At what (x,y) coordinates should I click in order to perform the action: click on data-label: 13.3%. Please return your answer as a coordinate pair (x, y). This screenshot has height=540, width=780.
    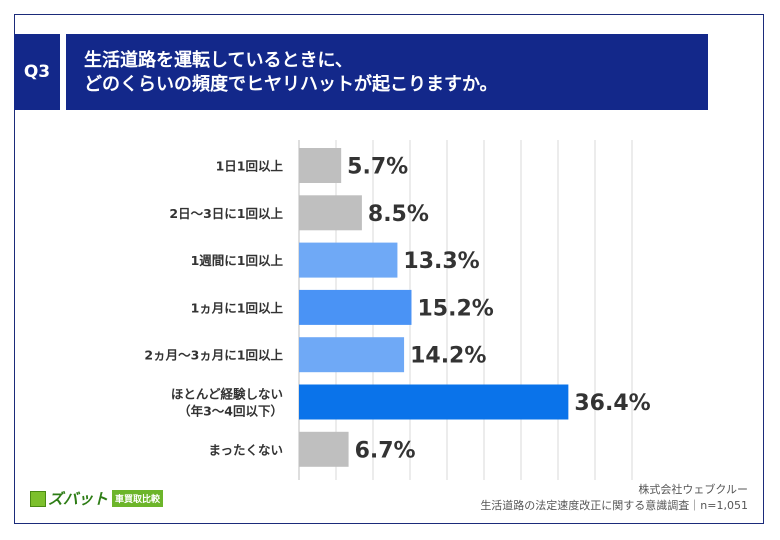
    Looking at the image, I should click on (441, 261).